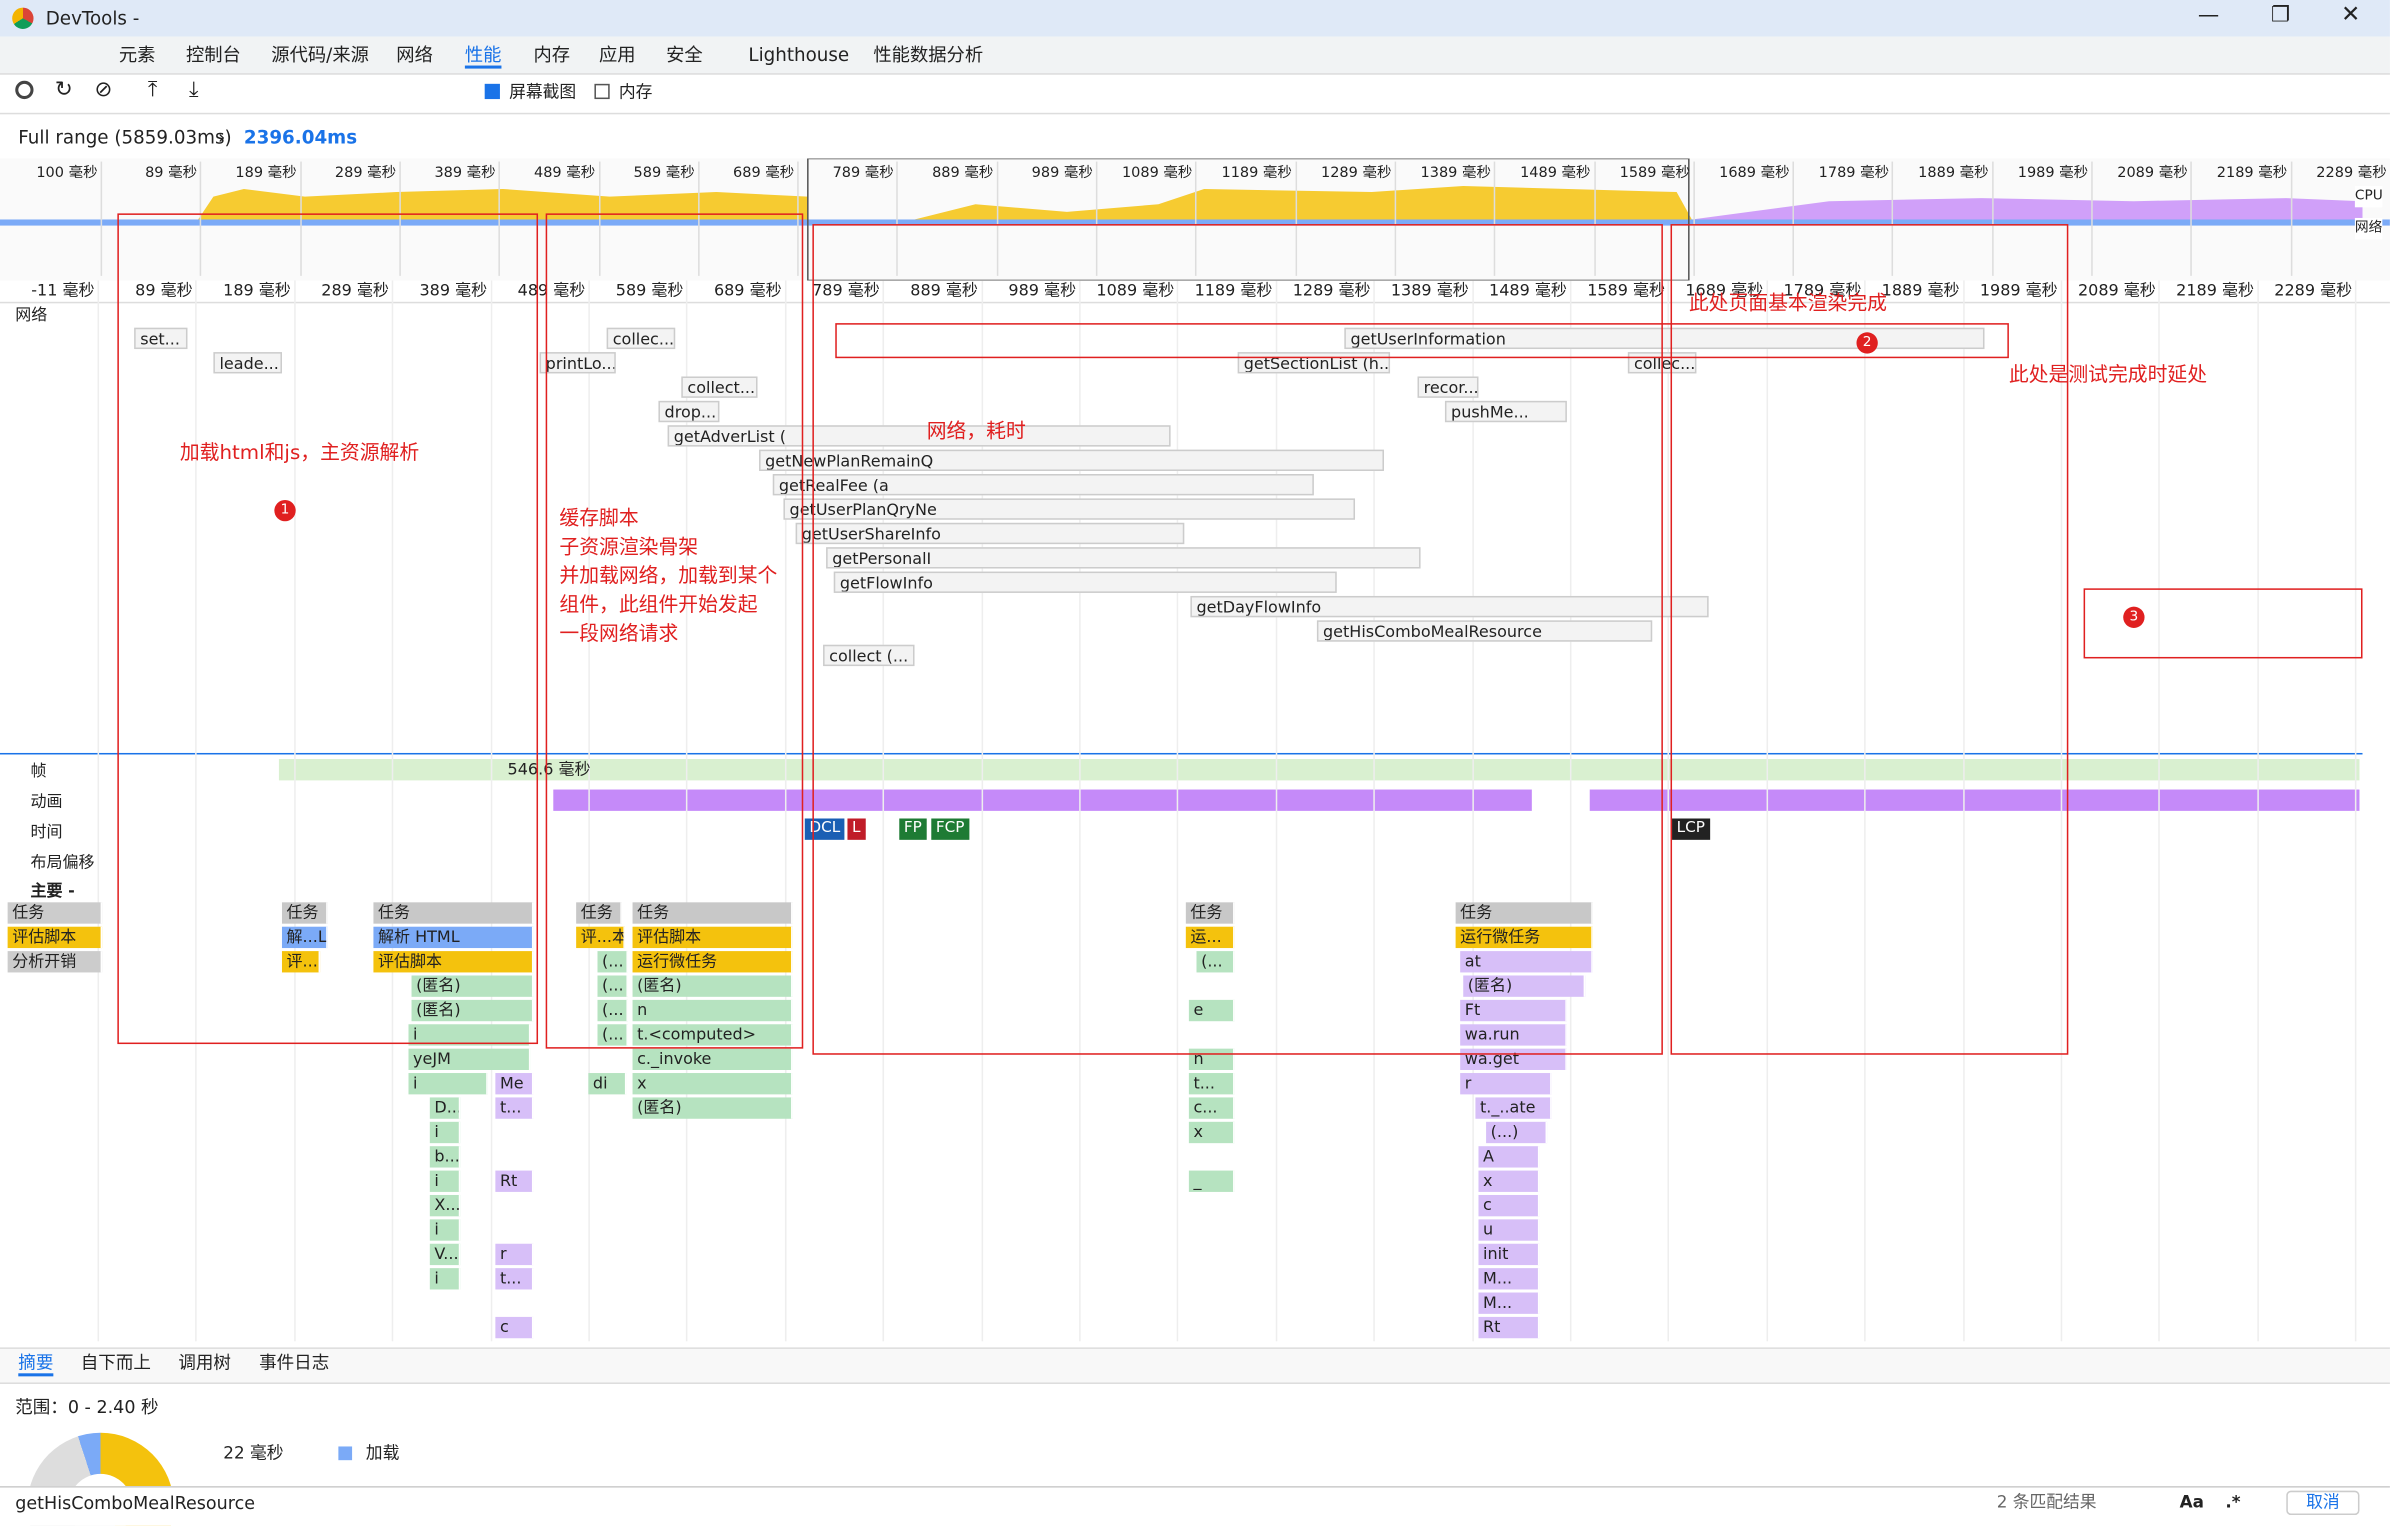  I want to click on record-button, so click(24, 90).